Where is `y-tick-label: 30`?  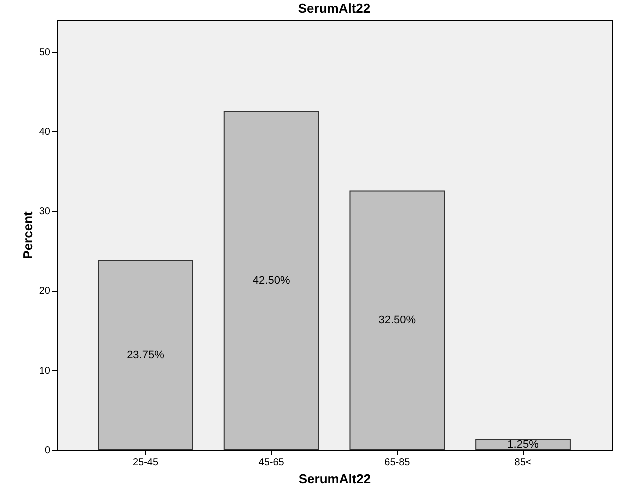 y-tick-label: 30 is located at coordinates (45, 212).